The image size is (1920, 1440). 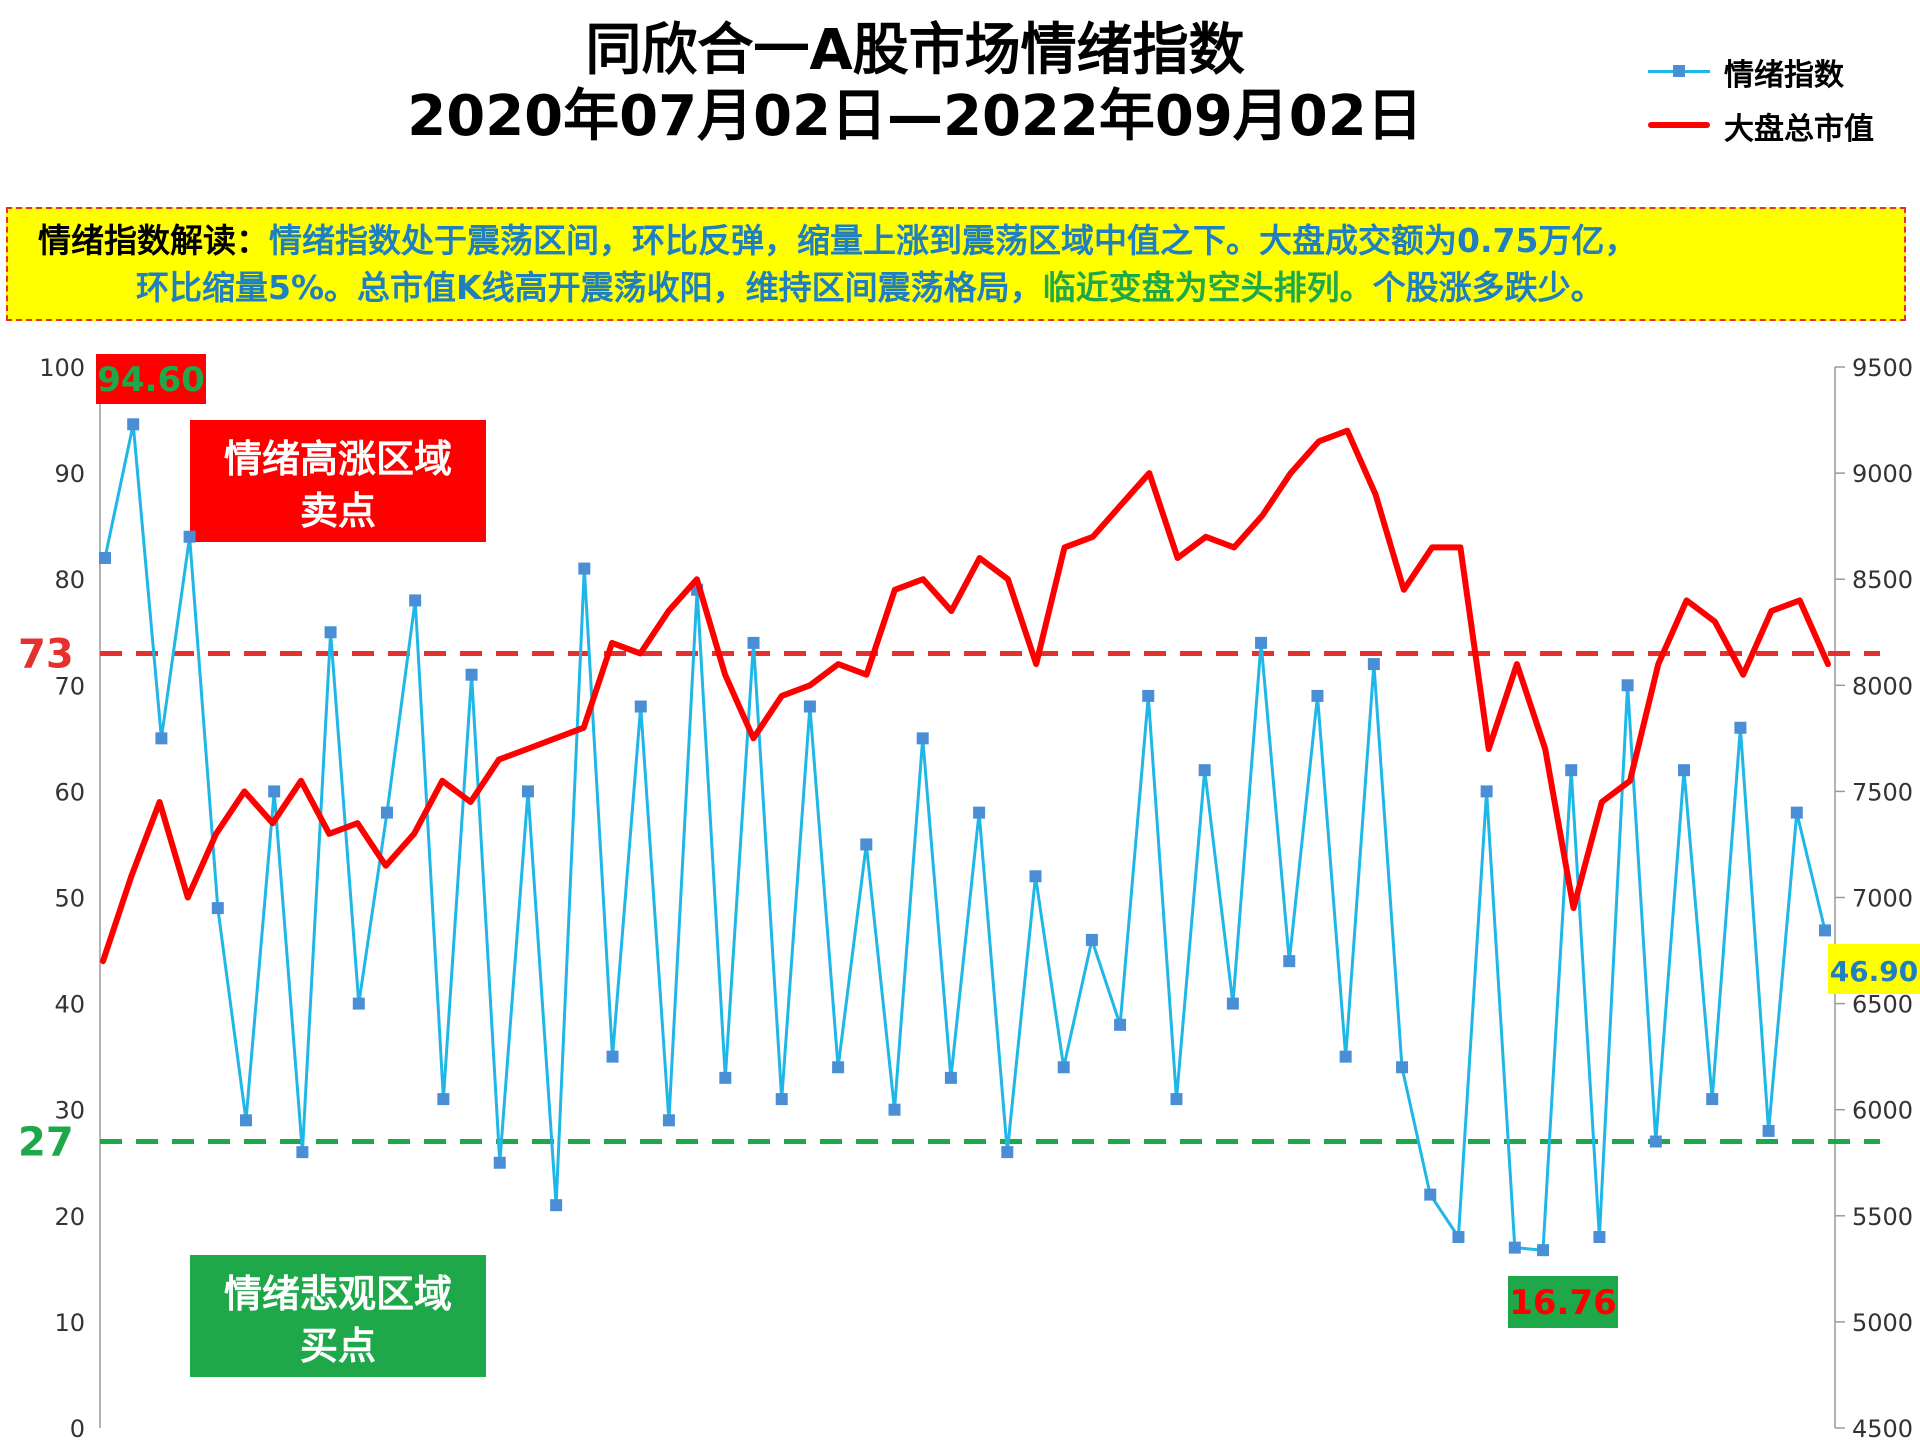 What do you see at coordinates (915, 116) in the screenshot?
I see `title-line-2: 2020年07月02日—2022年09月02日` at bounding box center [915, 116].